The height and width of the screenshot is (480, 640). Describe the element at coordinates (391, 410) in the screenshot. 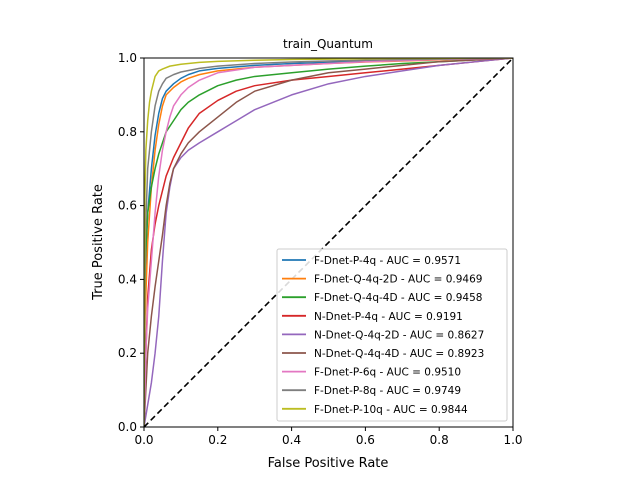

I see `legend-label-8: F-Dnet-P-10q - AUC = 0.9844` at that location.